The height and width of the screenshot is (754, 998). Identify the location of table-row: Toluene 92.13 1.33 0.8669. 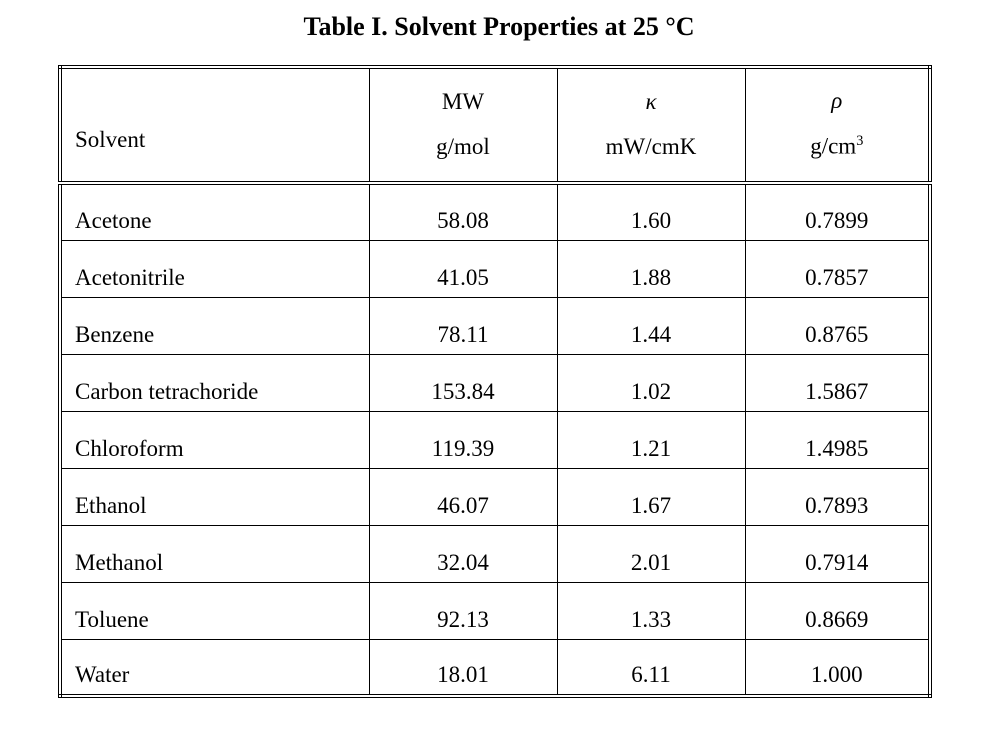
(495, 610).